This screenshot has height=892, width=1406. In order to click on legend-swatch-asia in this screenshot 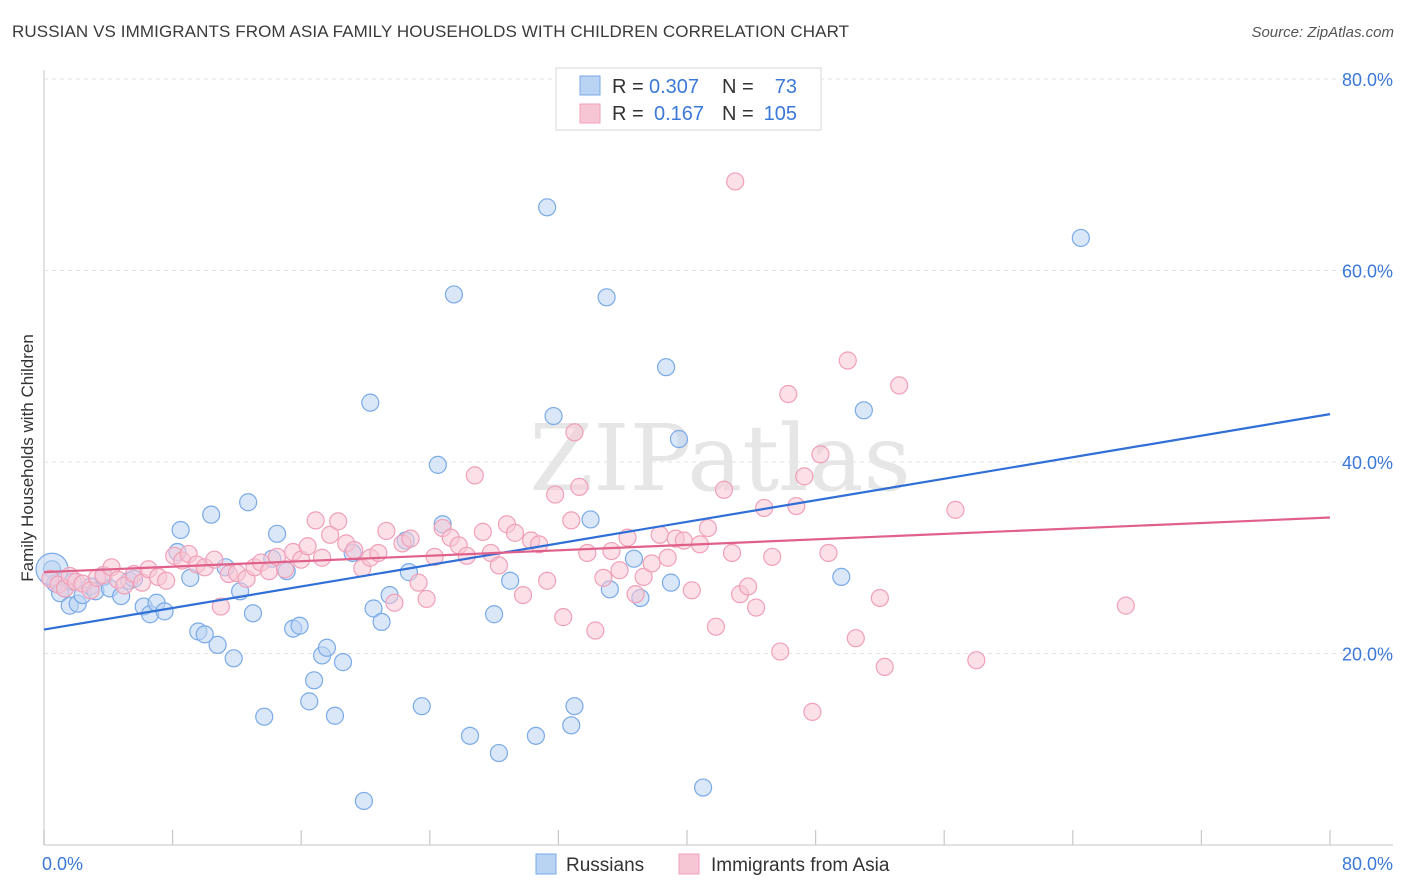, I will do `click(590, 113)`.